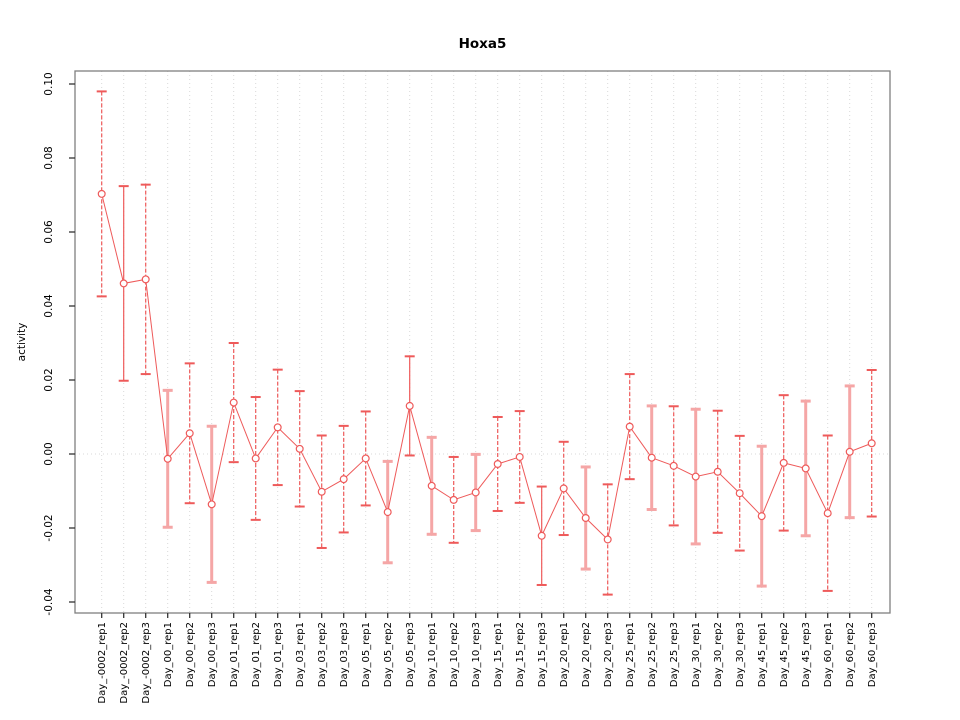 The height and width of the screenshot is (720, 960). What do you see at coordinates (483, 44) in the screenshot?
I see `chart-title: Hoxa5` at bounding box center [483, 44].